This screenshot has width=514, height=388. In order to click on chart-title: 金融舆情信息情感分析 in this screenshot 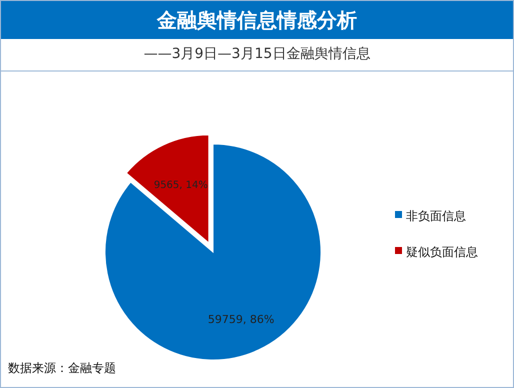, I will do `click(256, 20)`.